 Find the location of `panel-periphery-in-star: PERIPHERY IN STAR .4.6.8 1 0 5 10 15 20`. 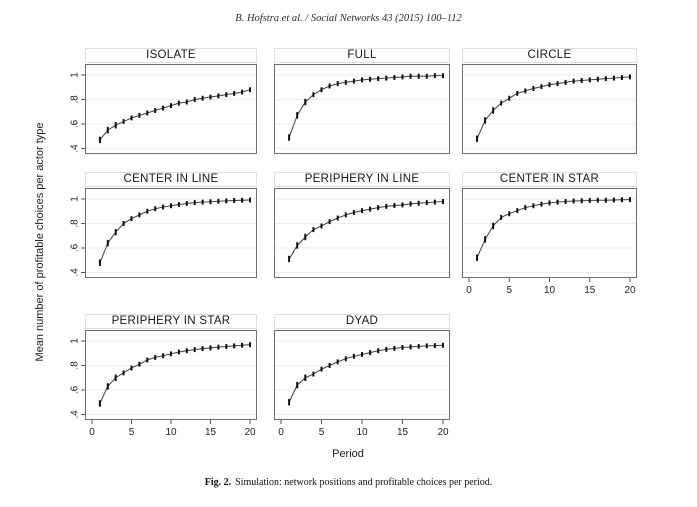

panel-periphery-in-star: PERIPHERY IN STAR .4.6.8 1 0 5 10 15 20 is located at coordinates (163, 378).